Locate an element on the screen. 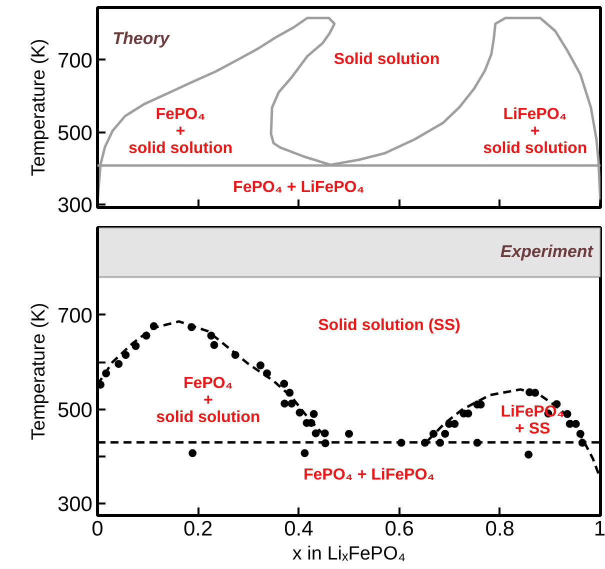  x-tick-label: 0.6 is located at coordinates (399, 529).